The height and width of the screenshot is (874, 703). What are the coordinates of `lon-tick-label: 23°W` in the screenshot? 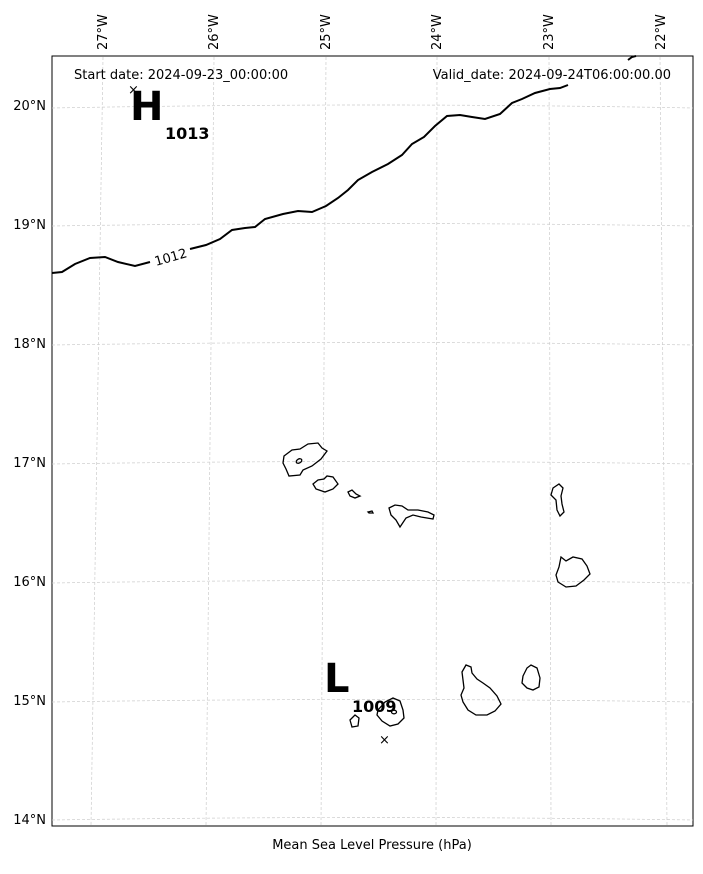 It's located at (549, 32).